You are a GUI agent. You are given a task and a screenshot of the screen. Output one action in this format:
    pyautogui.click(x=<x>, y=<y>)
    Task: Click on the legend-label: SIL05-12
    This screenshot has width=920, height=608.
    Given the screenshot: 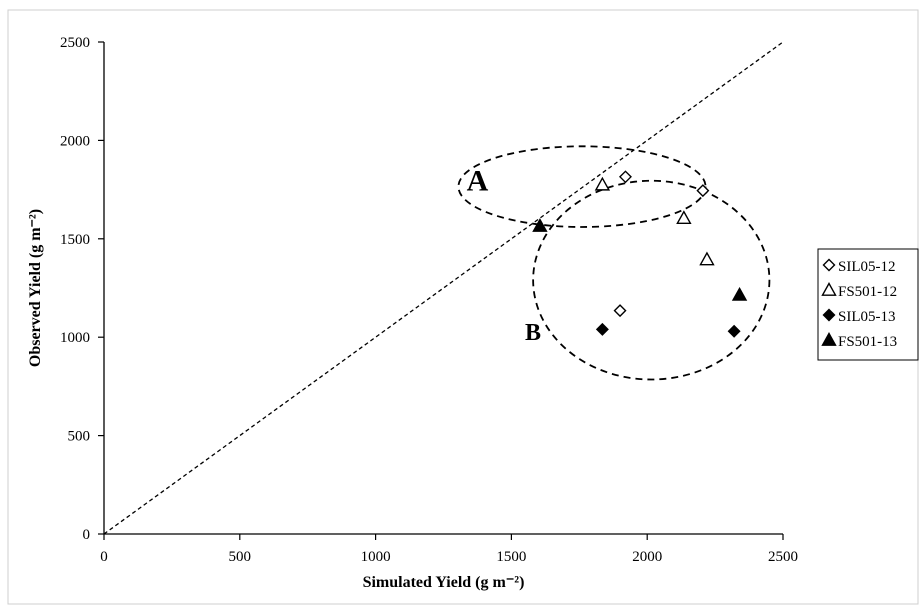 What is the action you would take?
    pyautogui.click(x=867, y=267)
    